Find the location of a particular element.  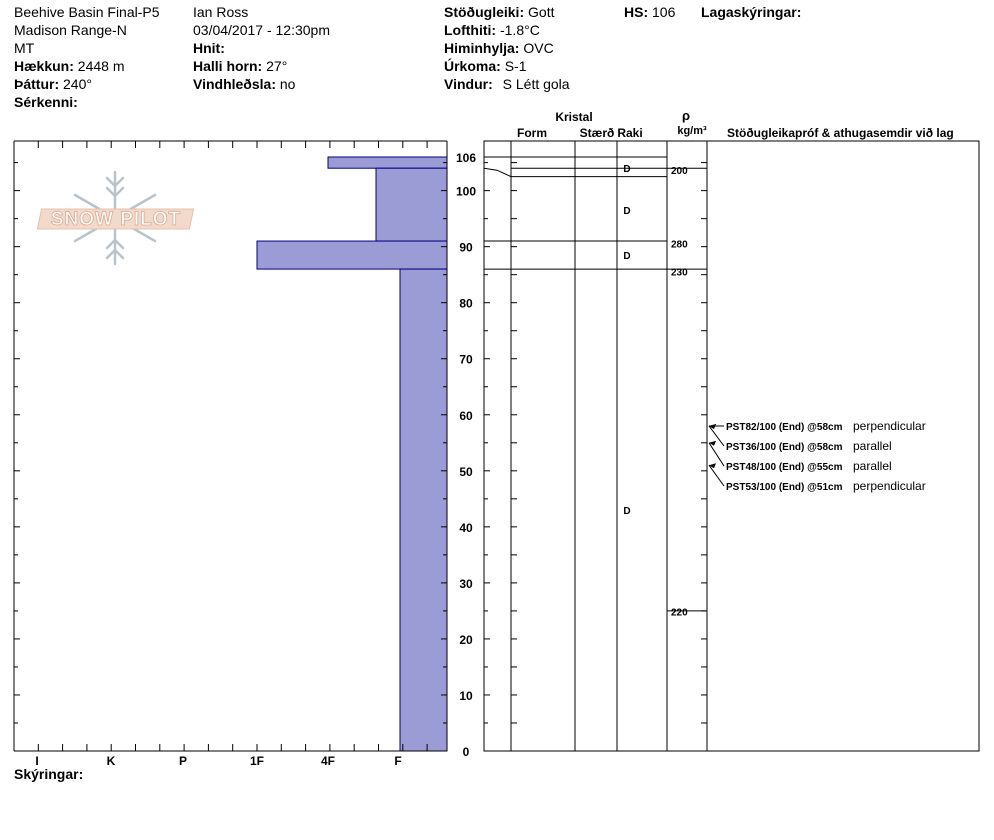

moisture-header: Raki is located at coordinates (629, 133).